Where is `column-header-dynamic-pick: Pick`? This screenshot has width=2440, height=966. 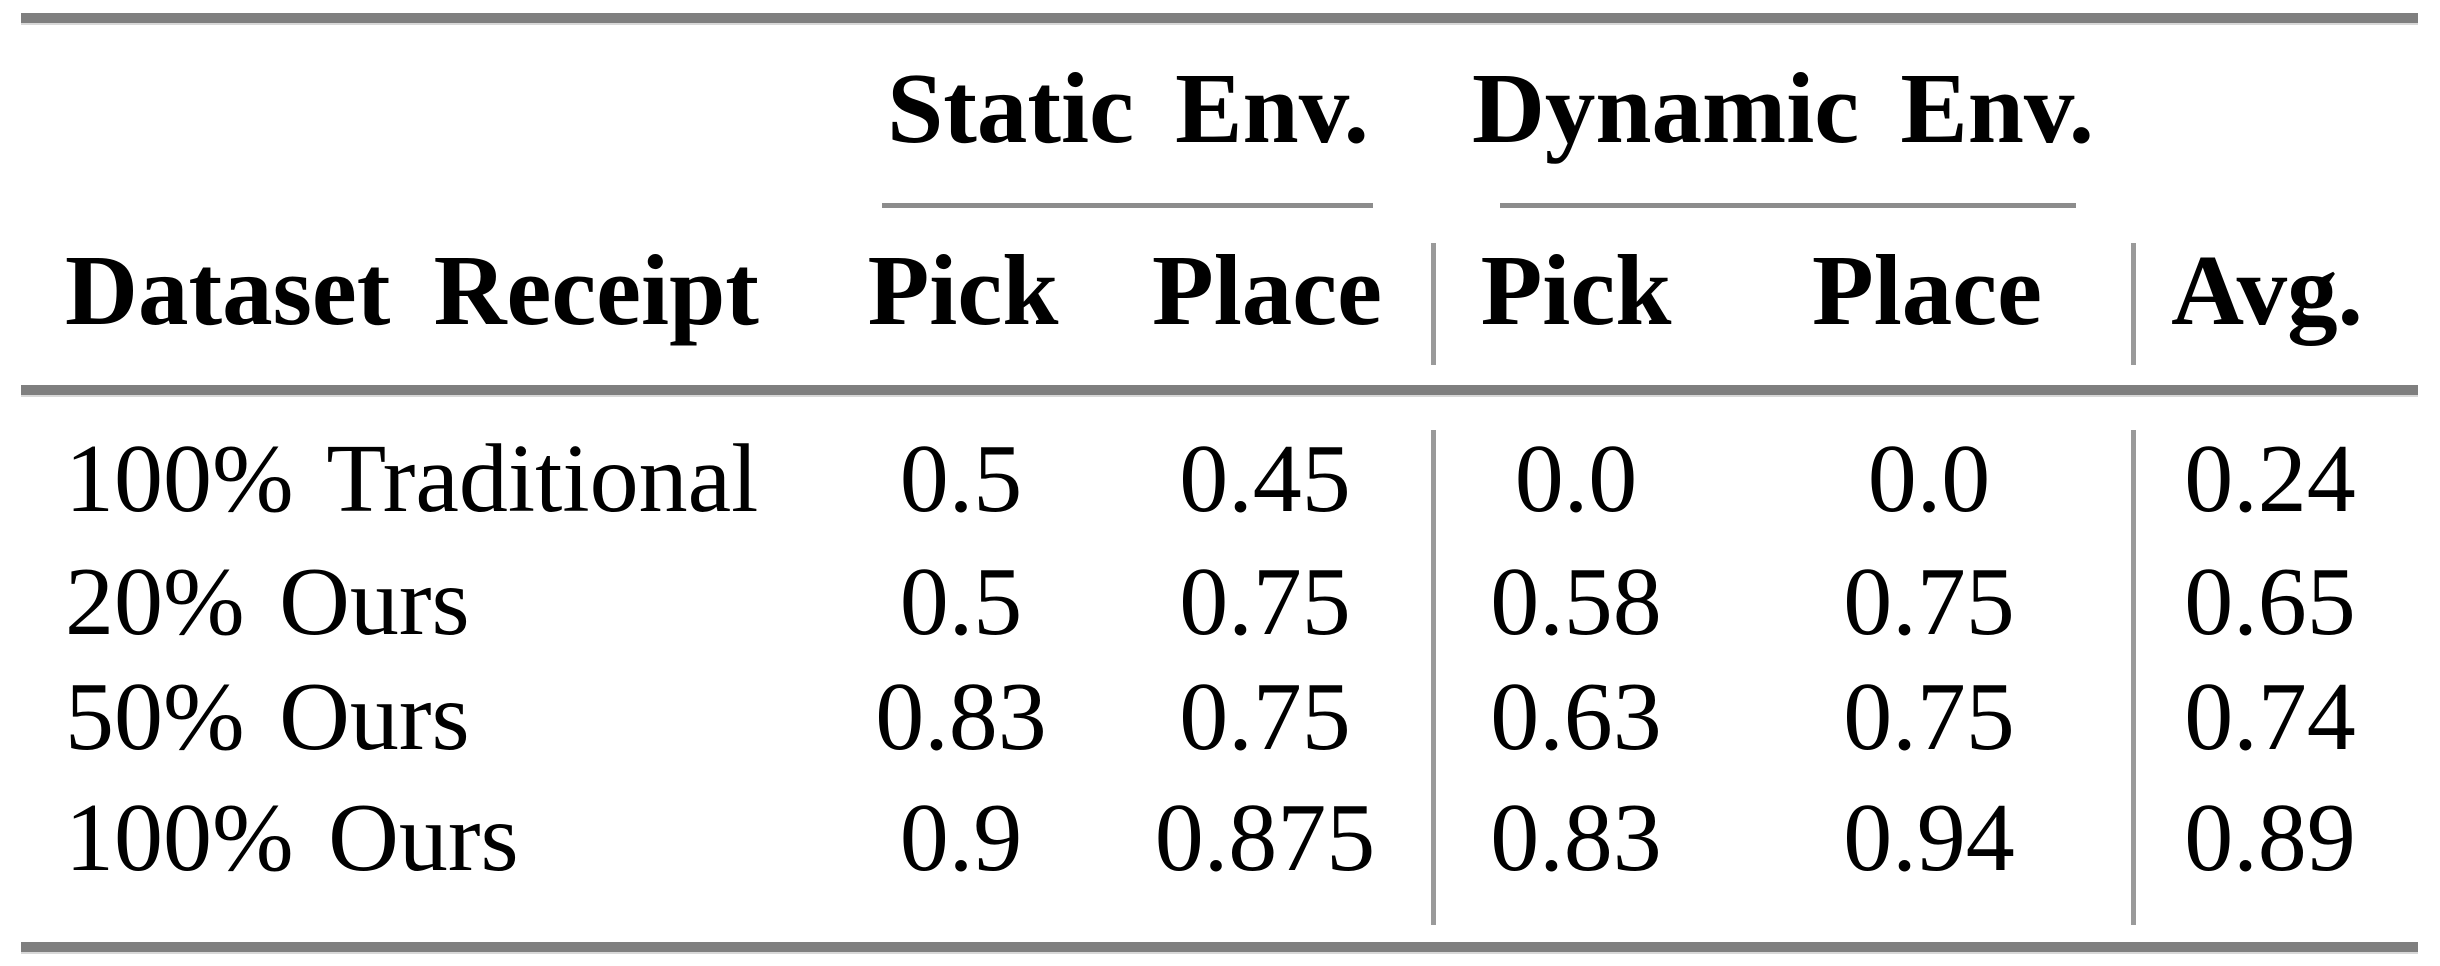
column-header-dynamic-pick: Pick is located at coordinates (1576, 290).